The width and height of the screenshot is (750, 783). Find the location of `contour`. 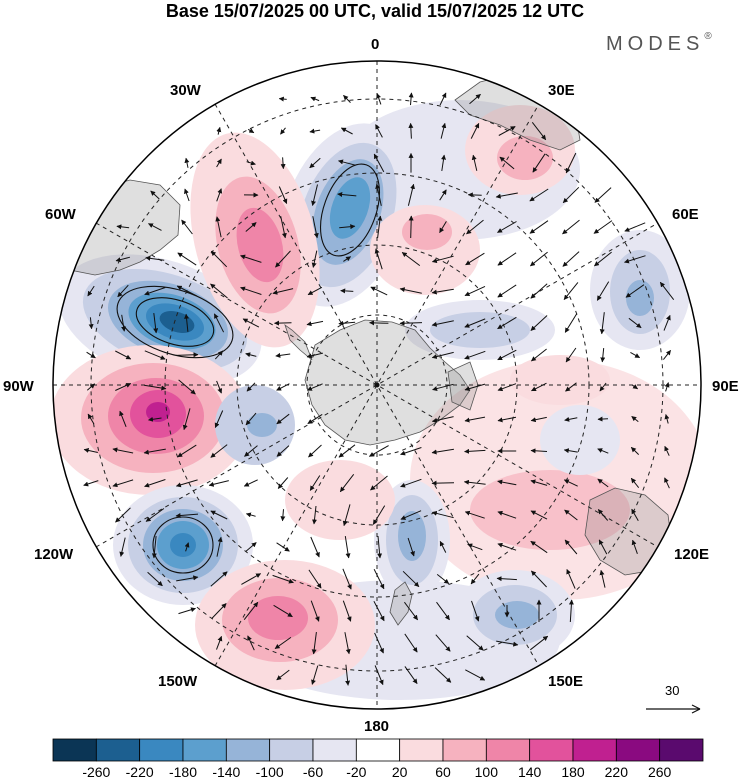

contour is located at coordinates (175, 322).